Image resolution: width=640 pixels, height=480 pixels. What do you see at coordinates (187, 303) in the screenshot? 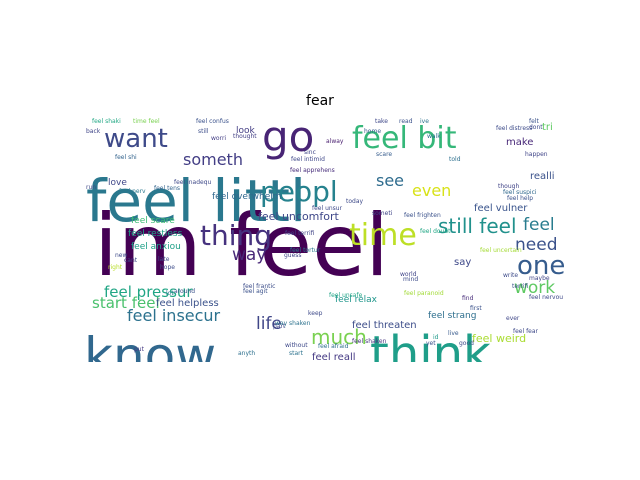
I see `word-feel-helpless: feel helpless` at bounding box center [187, 303].